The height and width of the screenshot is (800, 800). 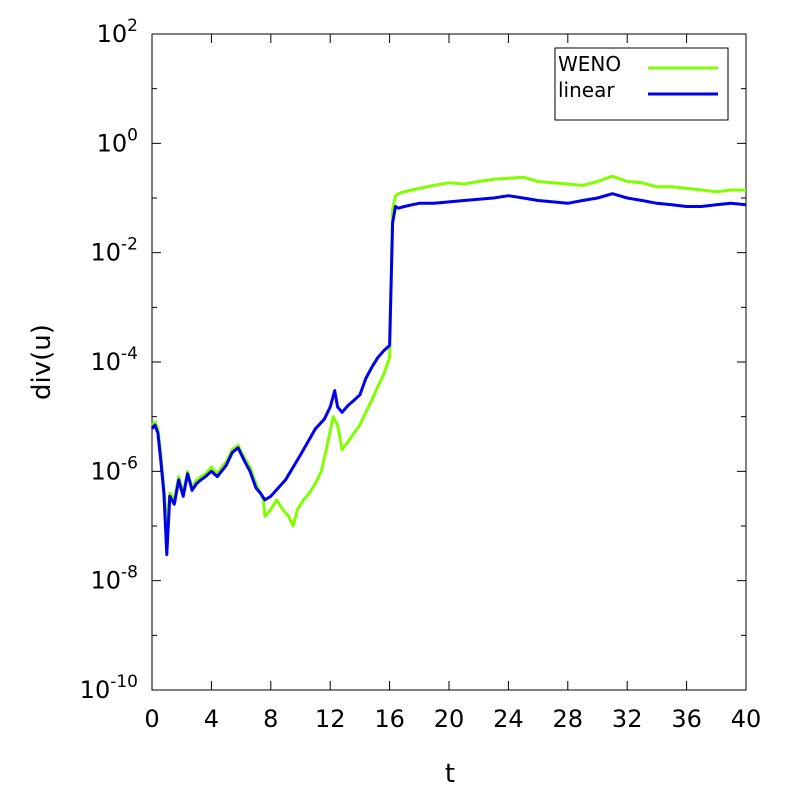 What do you see at coordinates (109, 688) in the screenshot?
I see `y-tick-label: 10⁻¹⁰` at bounding box center [109, 688].